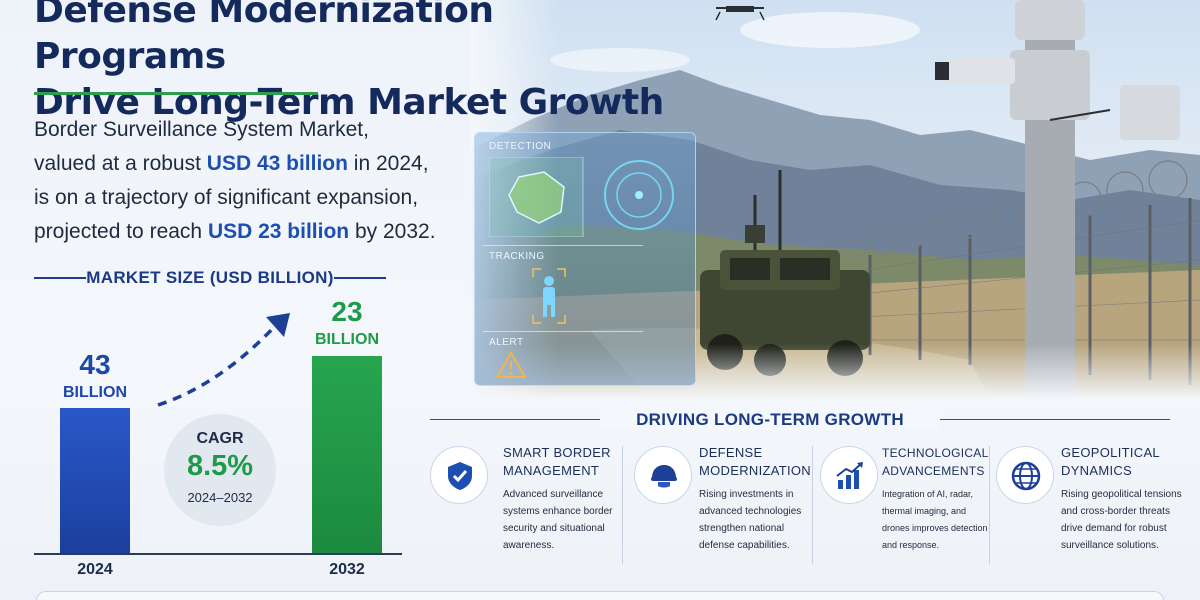 The image size is (1200, 600). What do you see at coordinates (176, 93) in the screenshot?
I see `title-underline` at bounding box center [176, 93].